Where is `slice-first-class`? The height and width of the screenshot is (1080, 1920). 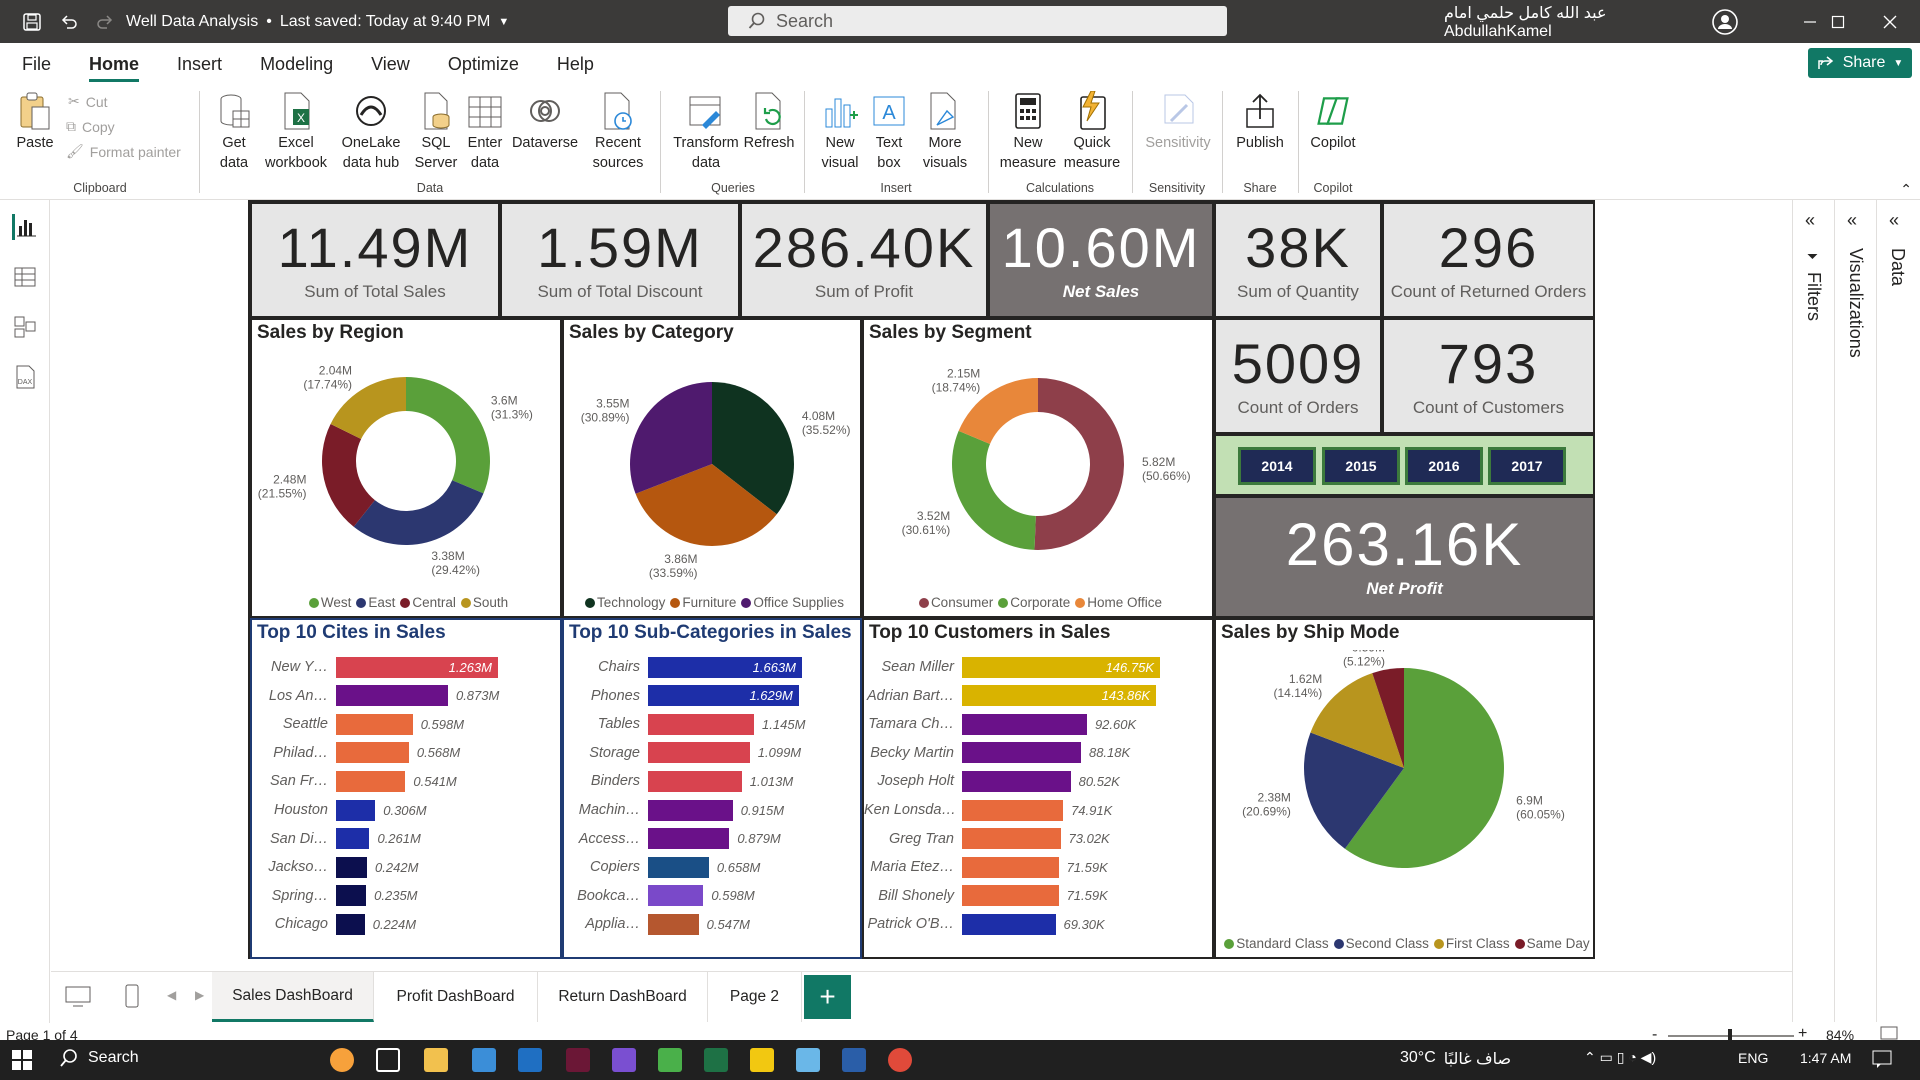
slice-first-class is located at coordinates (1357, 720).